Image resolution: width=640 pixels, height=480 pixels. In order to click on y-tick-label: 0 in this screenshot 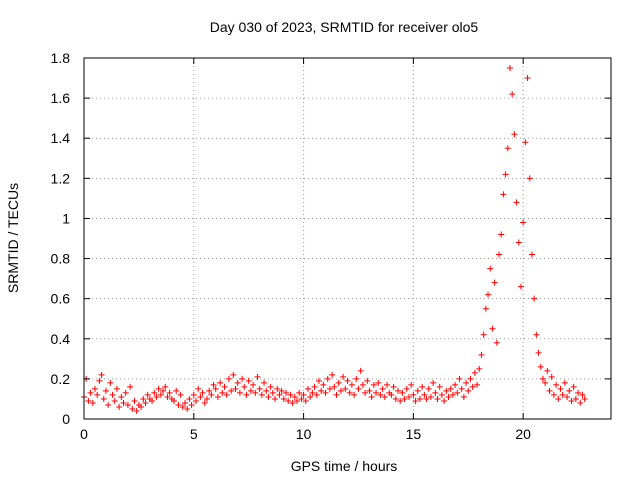, I will do `click(66, 419)`.